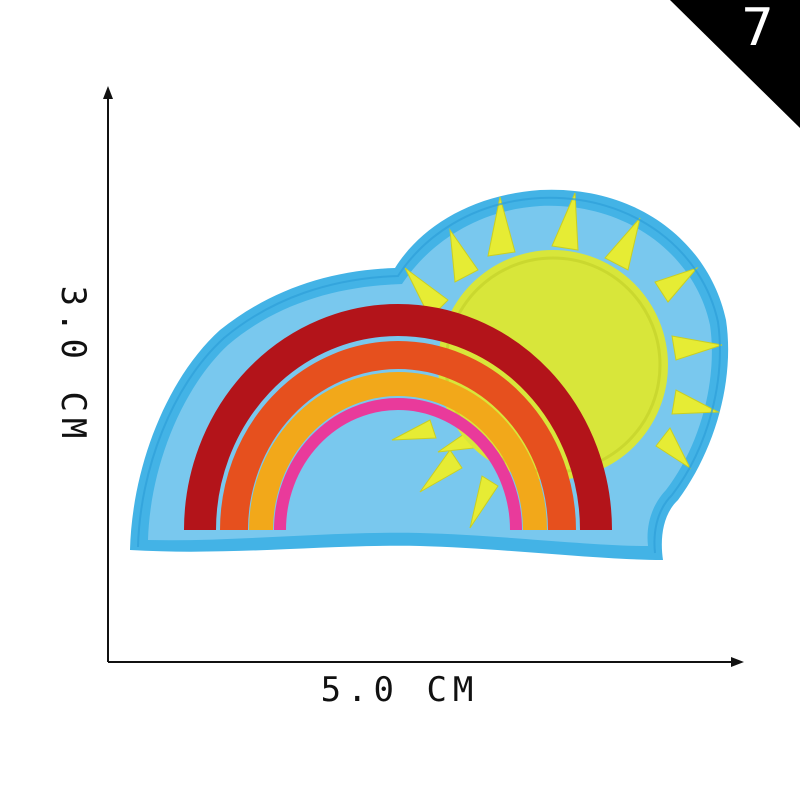 The width and height of the screenshot is (800, 800). What do you see at coordinates (735, 64) in the screenshot?
I see `corner-badge` at bounding box center [735, 64].